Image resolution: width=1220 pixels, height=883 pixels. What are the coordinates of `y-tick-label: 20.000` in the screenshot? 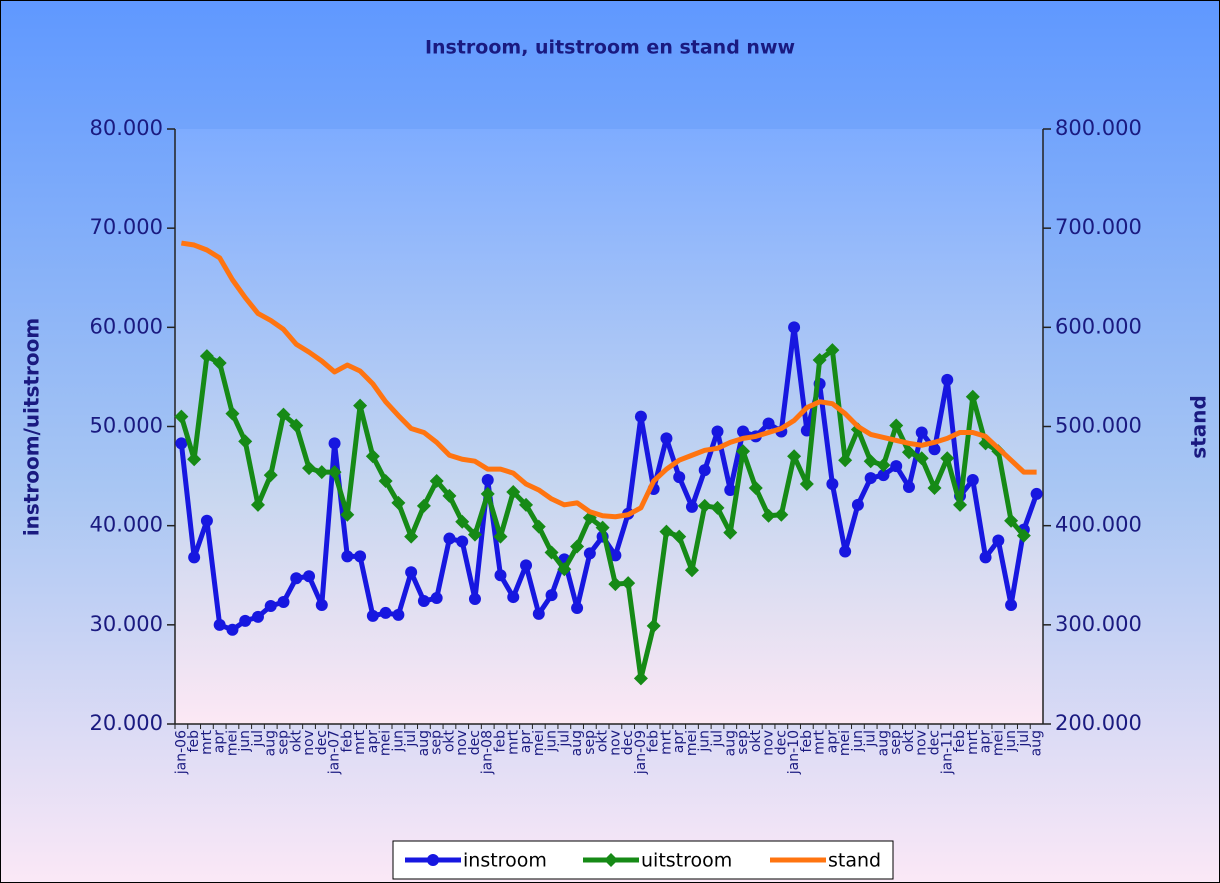 It's located at (126, 723).